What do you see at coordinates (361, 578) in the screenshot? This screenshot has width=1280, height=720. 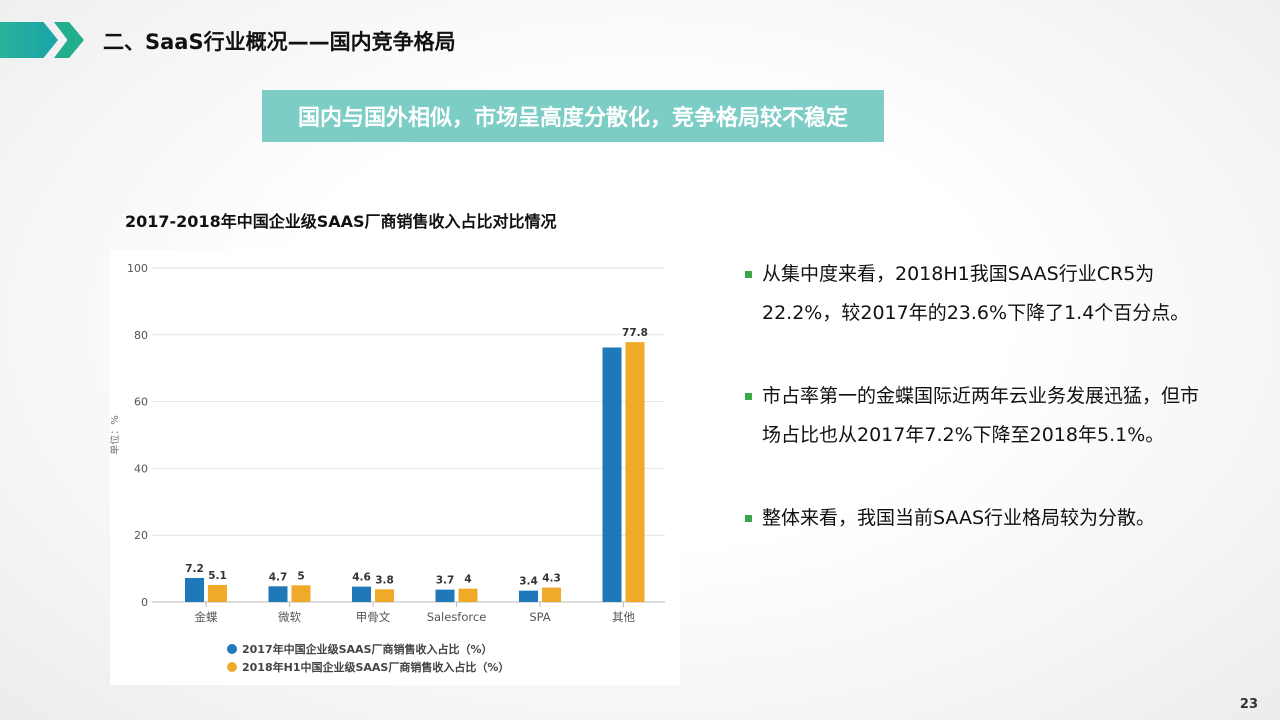 I see `data-label: 4.6` at bounding box center [361, 578].